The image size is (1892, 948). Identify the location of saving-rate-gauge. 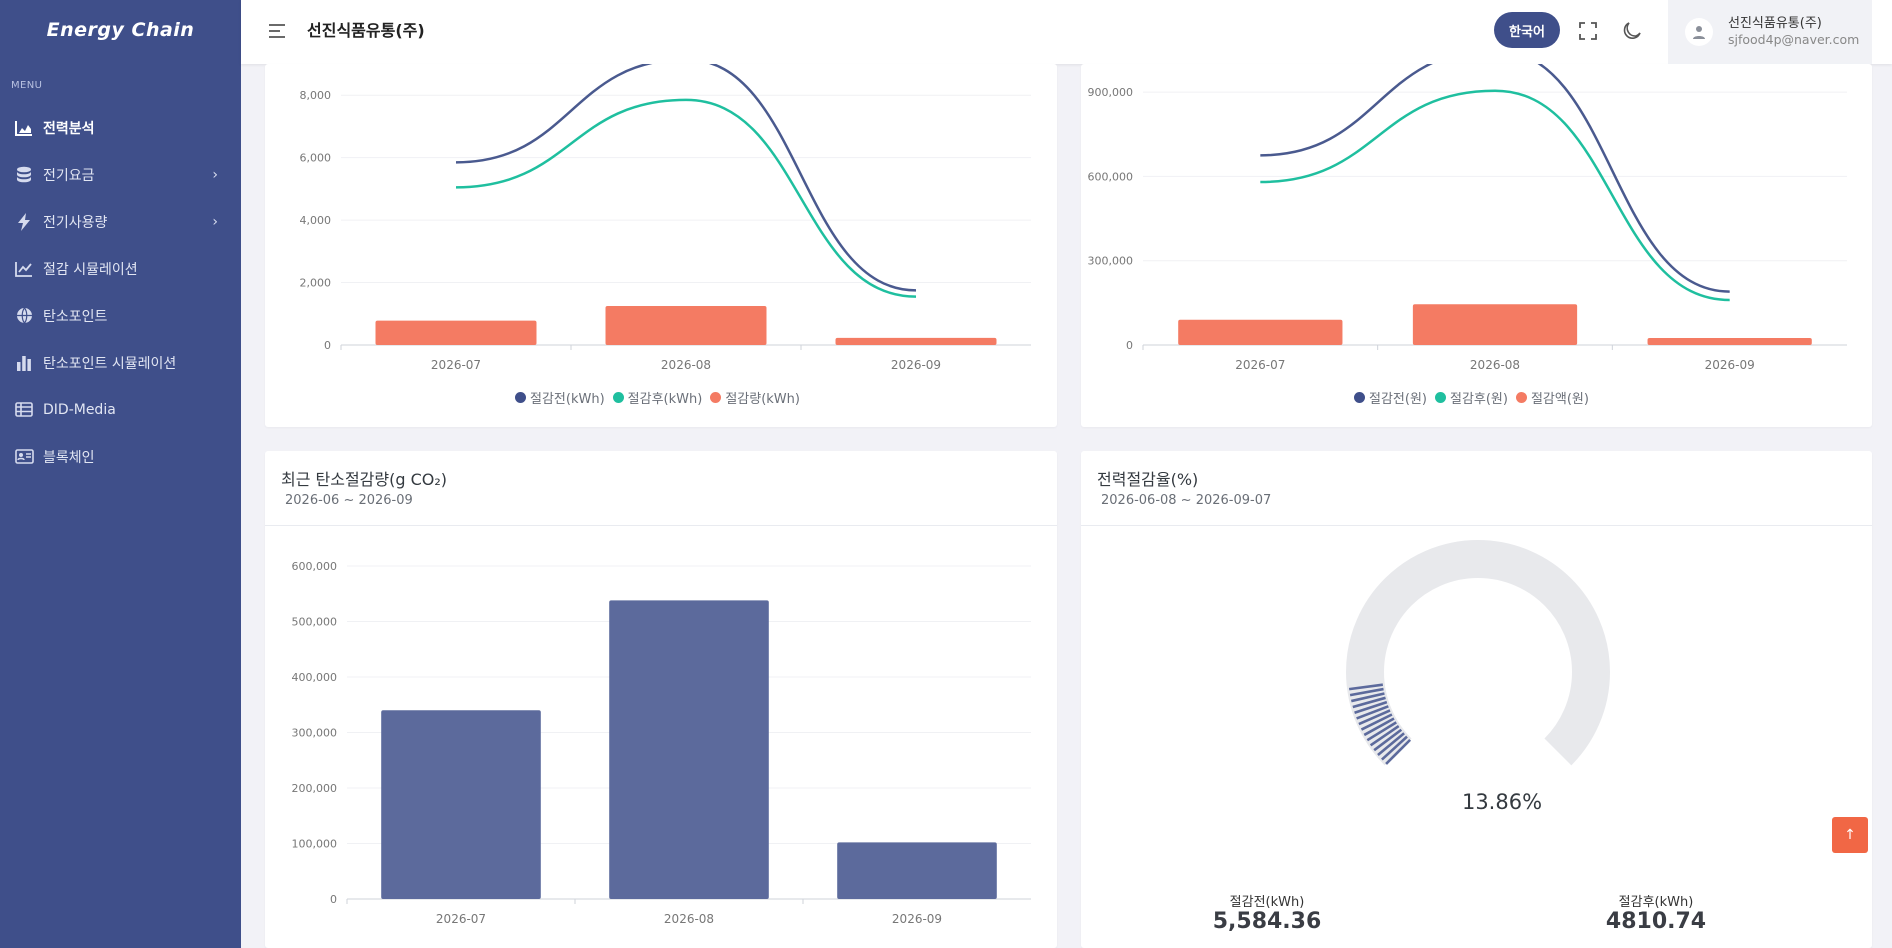
(1478, 653).